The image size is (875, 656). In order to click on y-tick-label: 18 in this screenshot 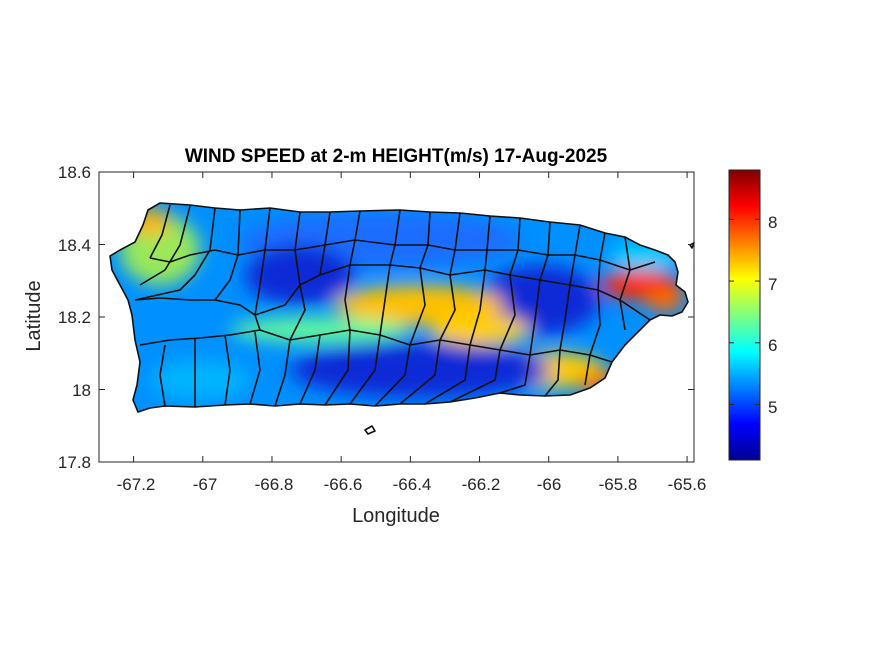, I will do `click(81, 390)`.